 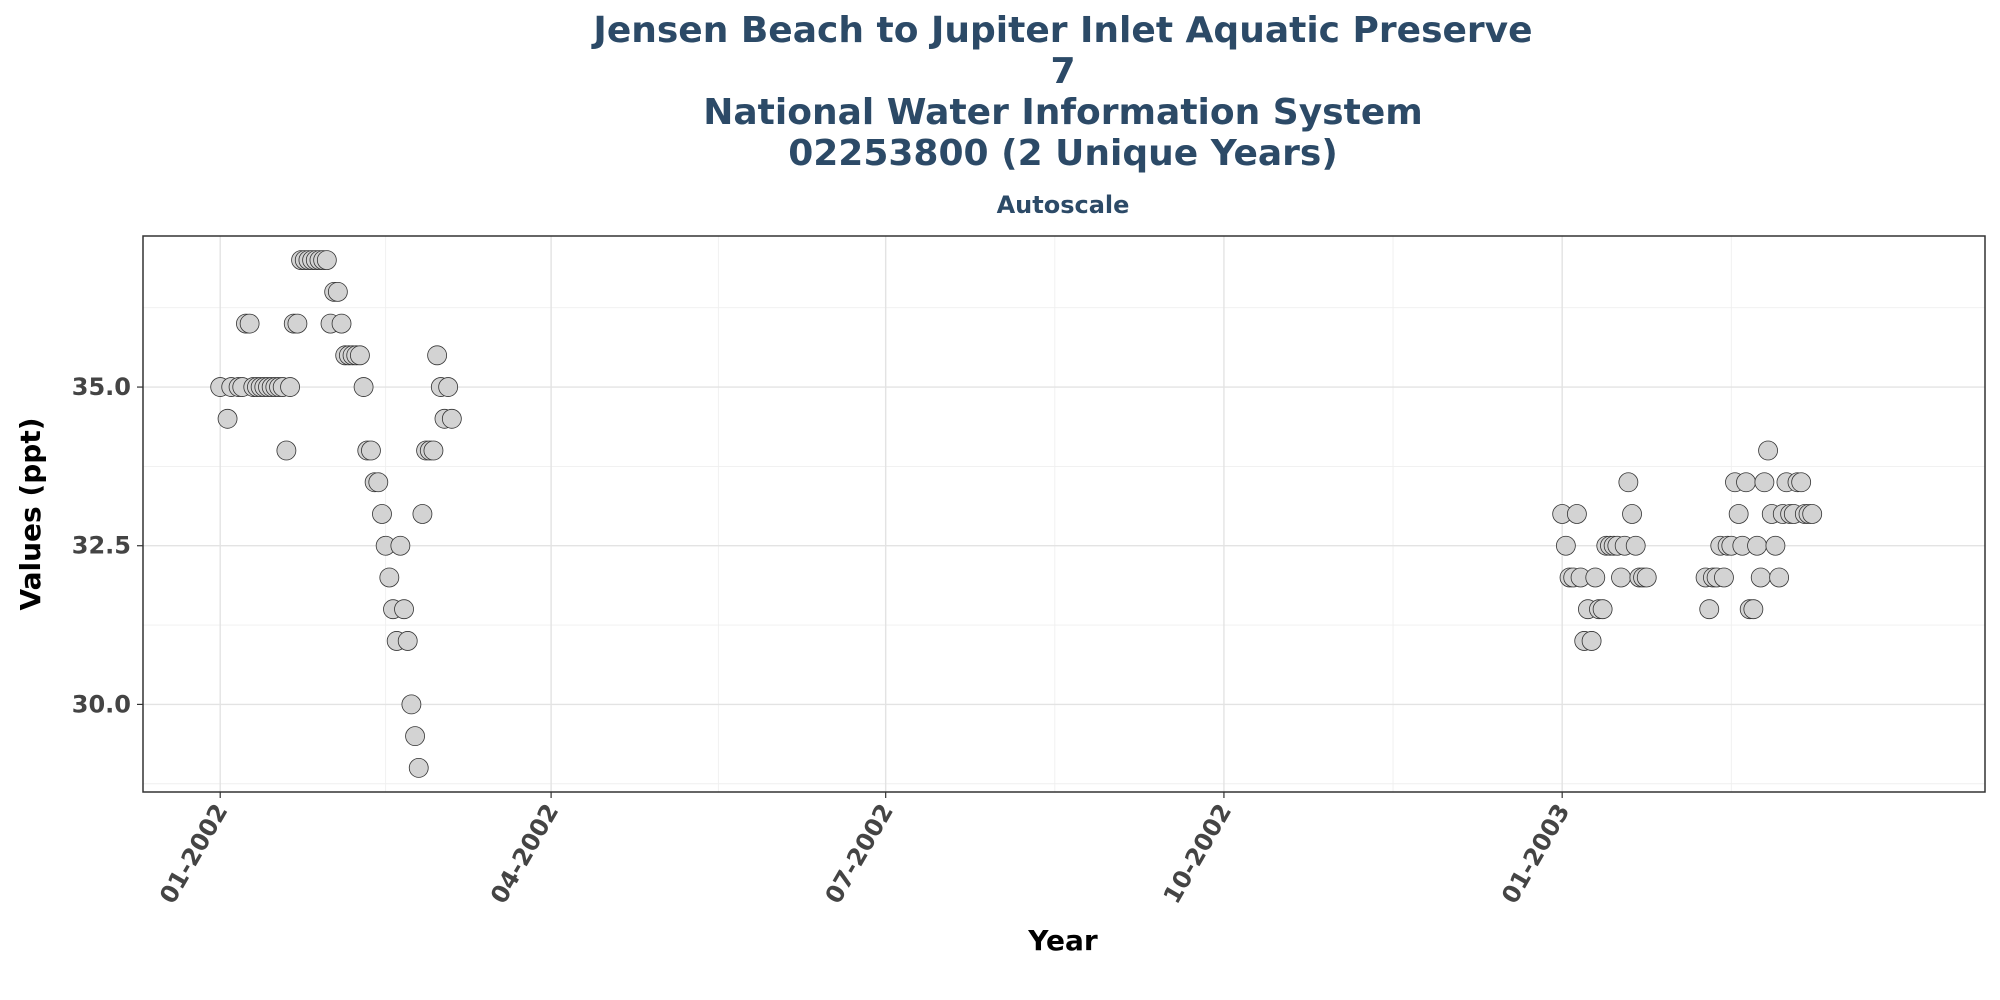 What do you see at coordinates (101, 704) in the screenshot?
I see `y-tick-label: 30.0` at bounding box center [101, 704].